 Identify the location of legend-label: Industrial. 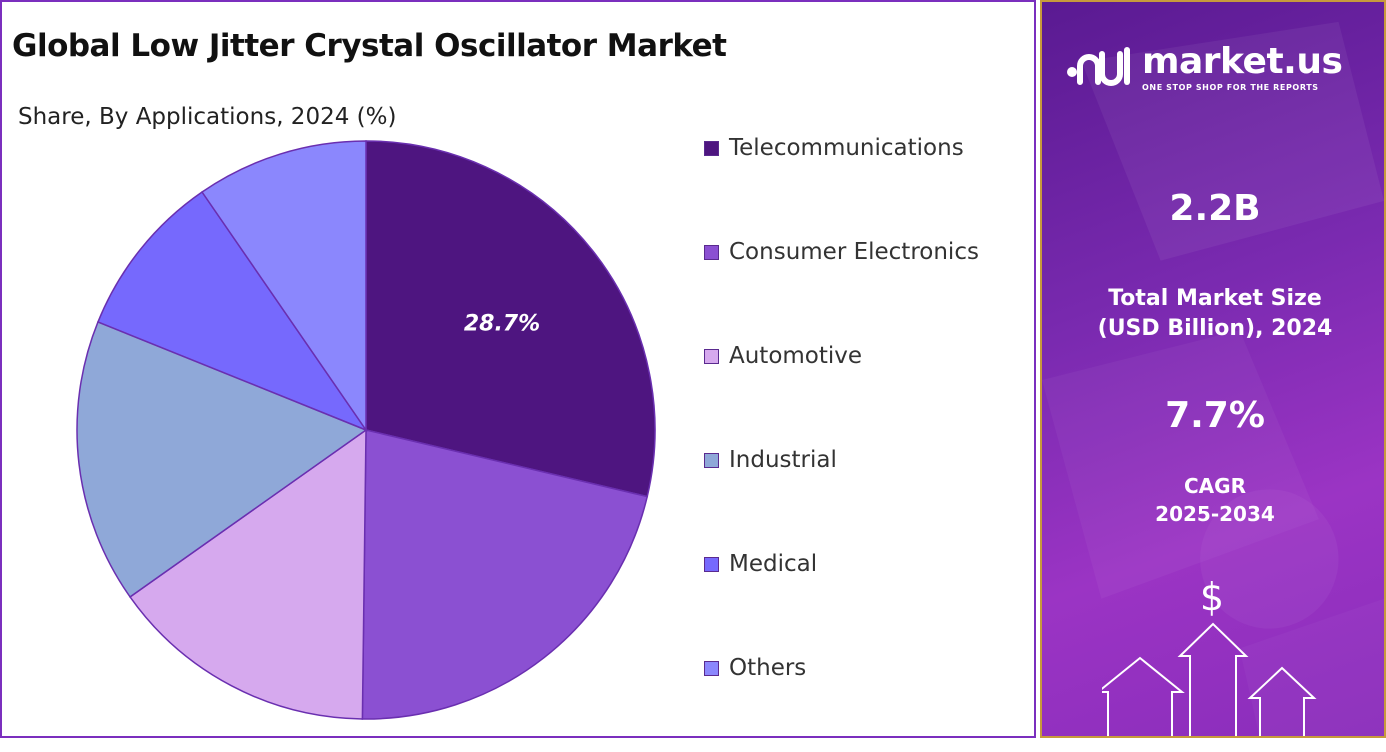
(783, 460).